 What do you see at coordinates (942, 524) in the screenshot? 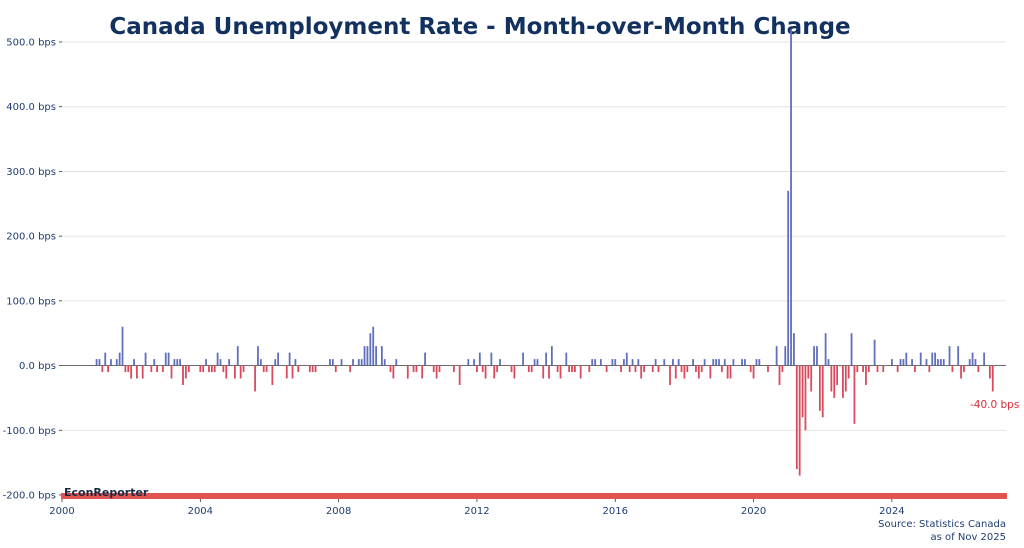
I see `source-line: Source: Statistics Canada` at bounding box center [942, 524].